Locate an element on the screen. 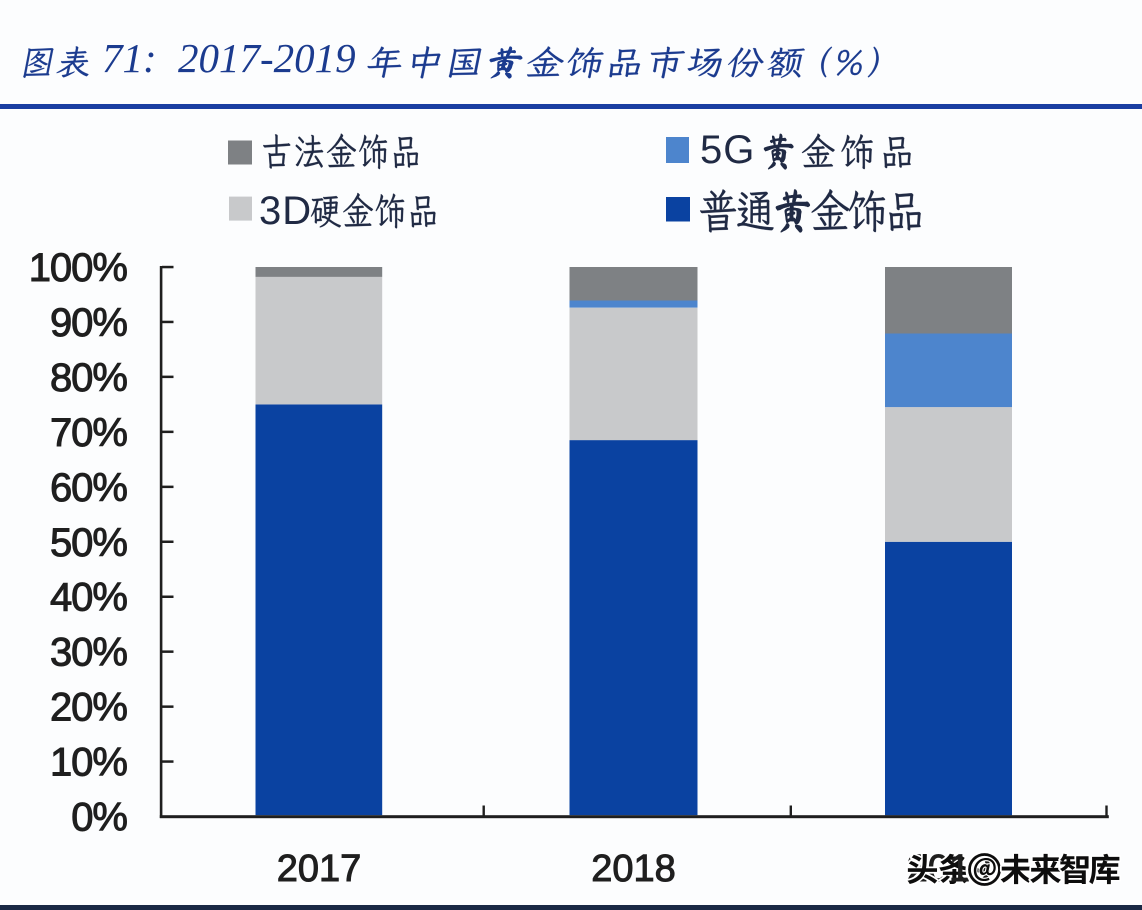 This screenshot has width=1142, height=910. svg-text: 71: is located at coordinates (129, 58).